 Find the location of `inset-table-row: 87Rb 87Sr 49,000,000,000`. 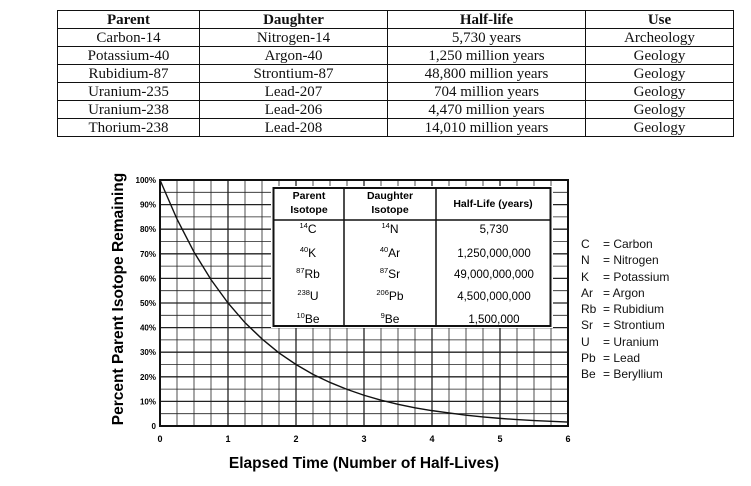

inset-table-row: 87Rb 87Sr 49,000,000,000 is located at coordinates (415, 273).